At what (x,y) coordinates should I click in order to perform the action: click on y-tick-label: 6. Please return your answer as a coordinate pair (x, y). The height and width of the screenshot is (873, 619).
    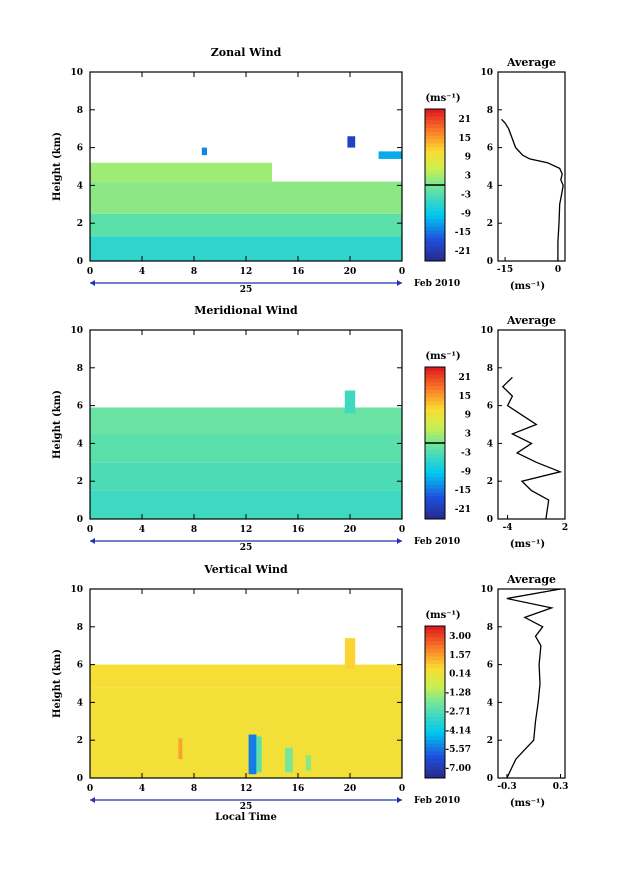
    Looking at the image, I should click on (80, 666).